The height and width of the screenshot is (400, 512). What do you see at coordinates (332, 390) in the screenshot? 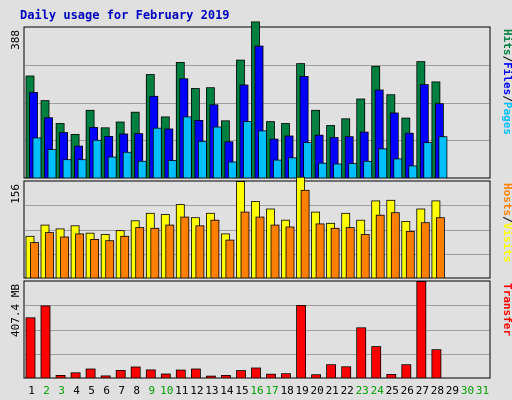
I see `x-tick-label: 21` at bounding box center [332, 390].